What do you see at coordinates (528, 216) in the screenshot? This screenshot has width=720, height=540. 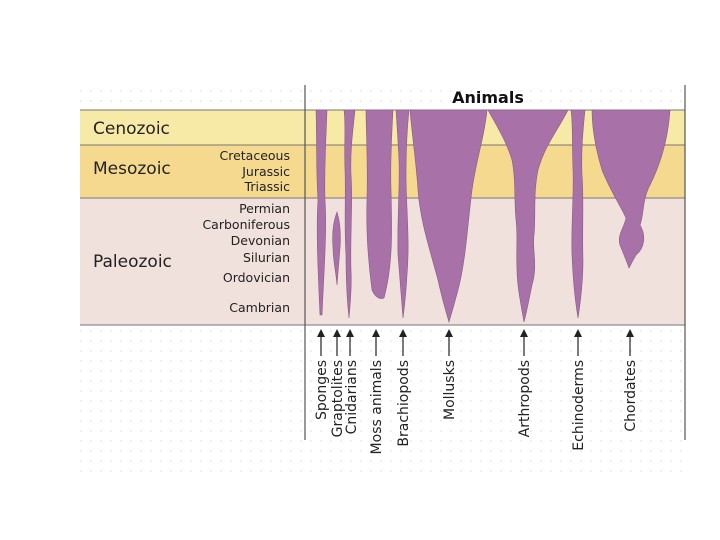 I see `spindle-arthropods` at bounding box center [528, 216].